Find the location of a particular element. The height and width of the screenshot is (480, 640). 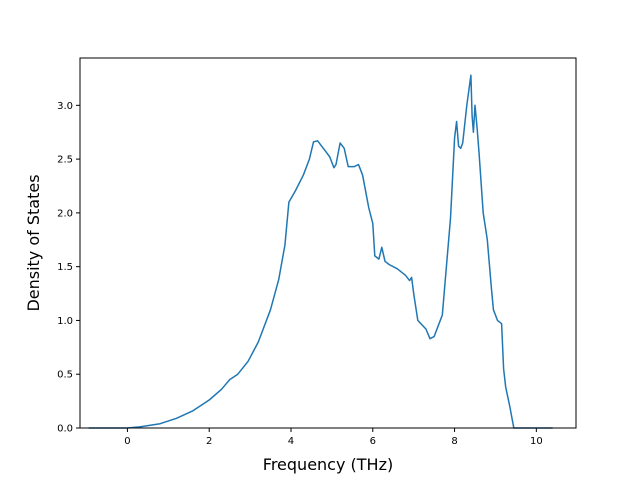

y-tick-label: 2.0 is located at coordinates (65, 213).